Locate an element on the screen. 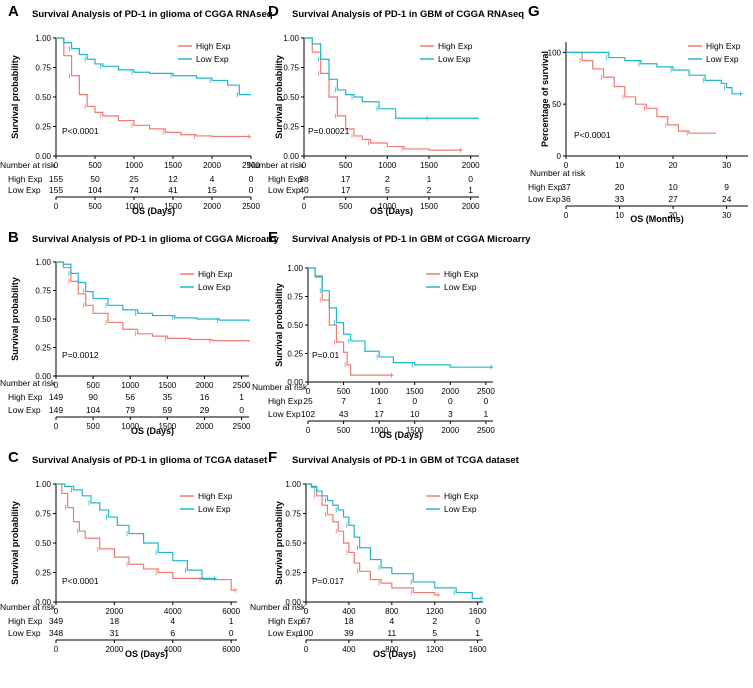 This screenshot has width=753, height=688. panel-letter: E is located at coordinates (273, 237).